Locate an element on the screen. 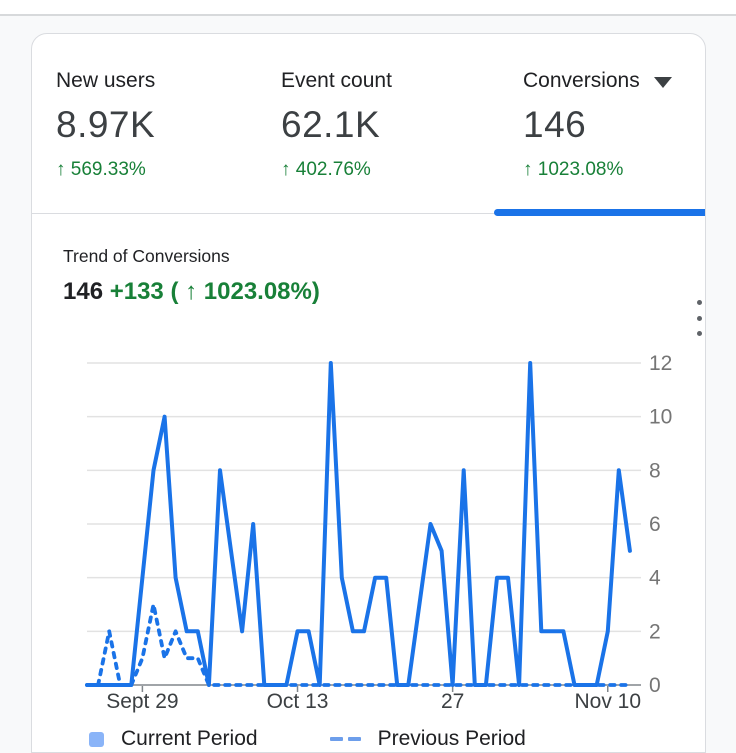 This screenshot has height=753, width=736. kebab-menu-icon is located at coordinates (697, 318).